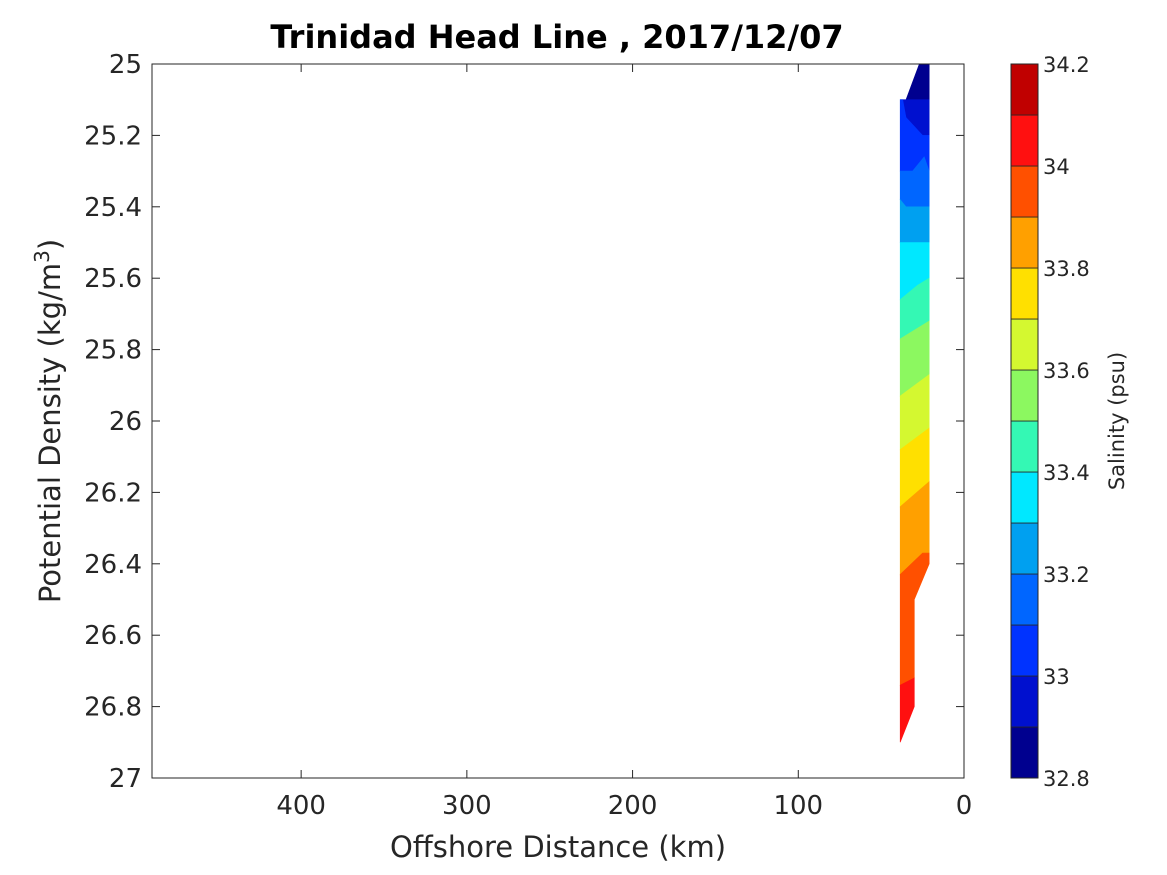 This screenshot has height=875, width=1167. I want to click on y-axis-label: Potential Density (kg/m3), so click(48, 421).